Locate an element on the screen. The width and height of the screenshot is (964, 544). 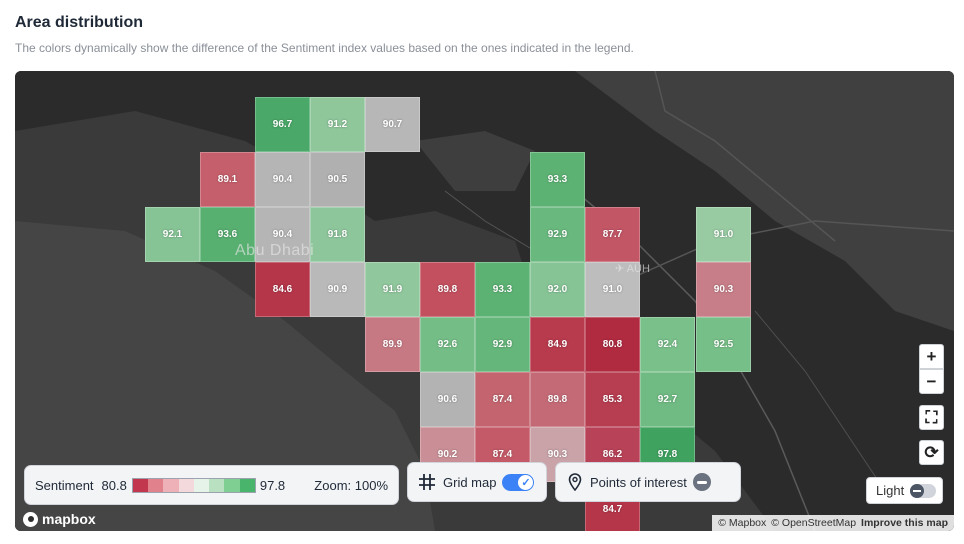
city-label: Abu Dhabi is located at coordinates (275, 250).